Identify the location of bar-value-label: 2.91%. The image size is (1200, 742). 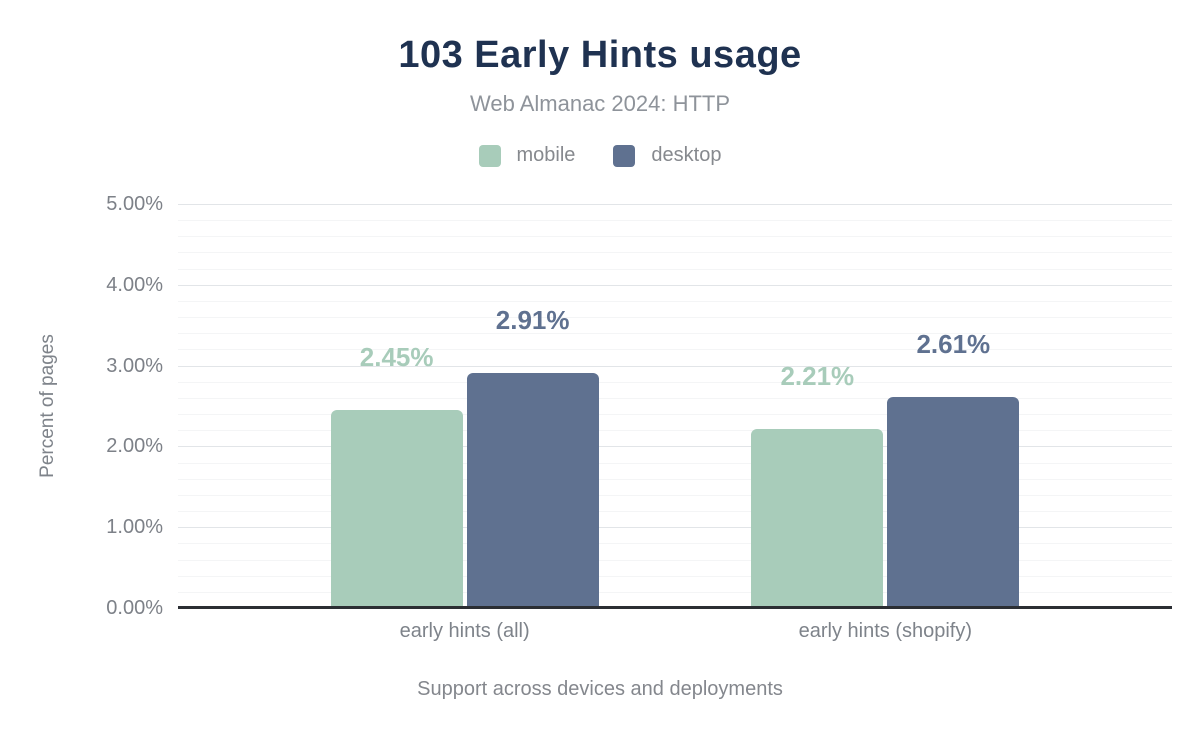
(532, 319).